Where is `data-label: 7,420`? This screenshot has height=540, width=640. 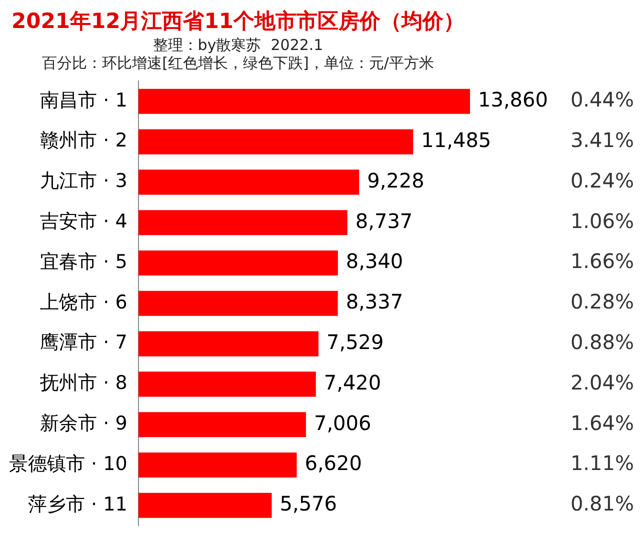
data-label: 7,420 is located at coordinates (353, 382).